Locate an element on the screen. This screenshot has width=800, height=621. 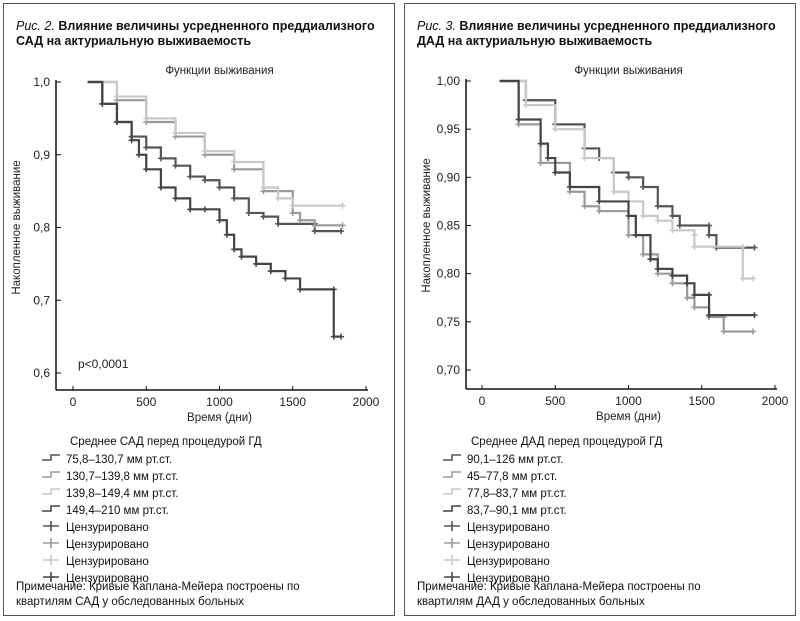
x-tick-label: 2000 is located at coordinates (366, 402).